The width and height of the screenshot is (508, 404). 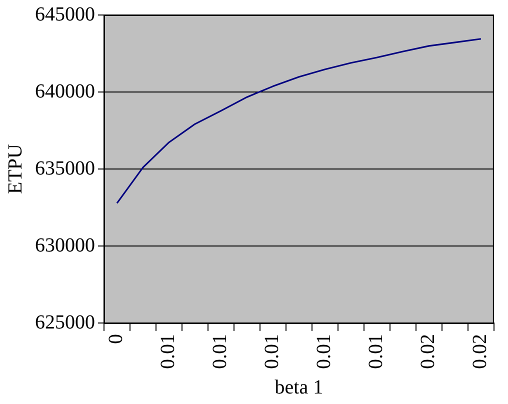 What do you see at coordinates (65, 14) in the screenshot?
I see `y-tick-label: 645000` at bounding box center [65, 14].